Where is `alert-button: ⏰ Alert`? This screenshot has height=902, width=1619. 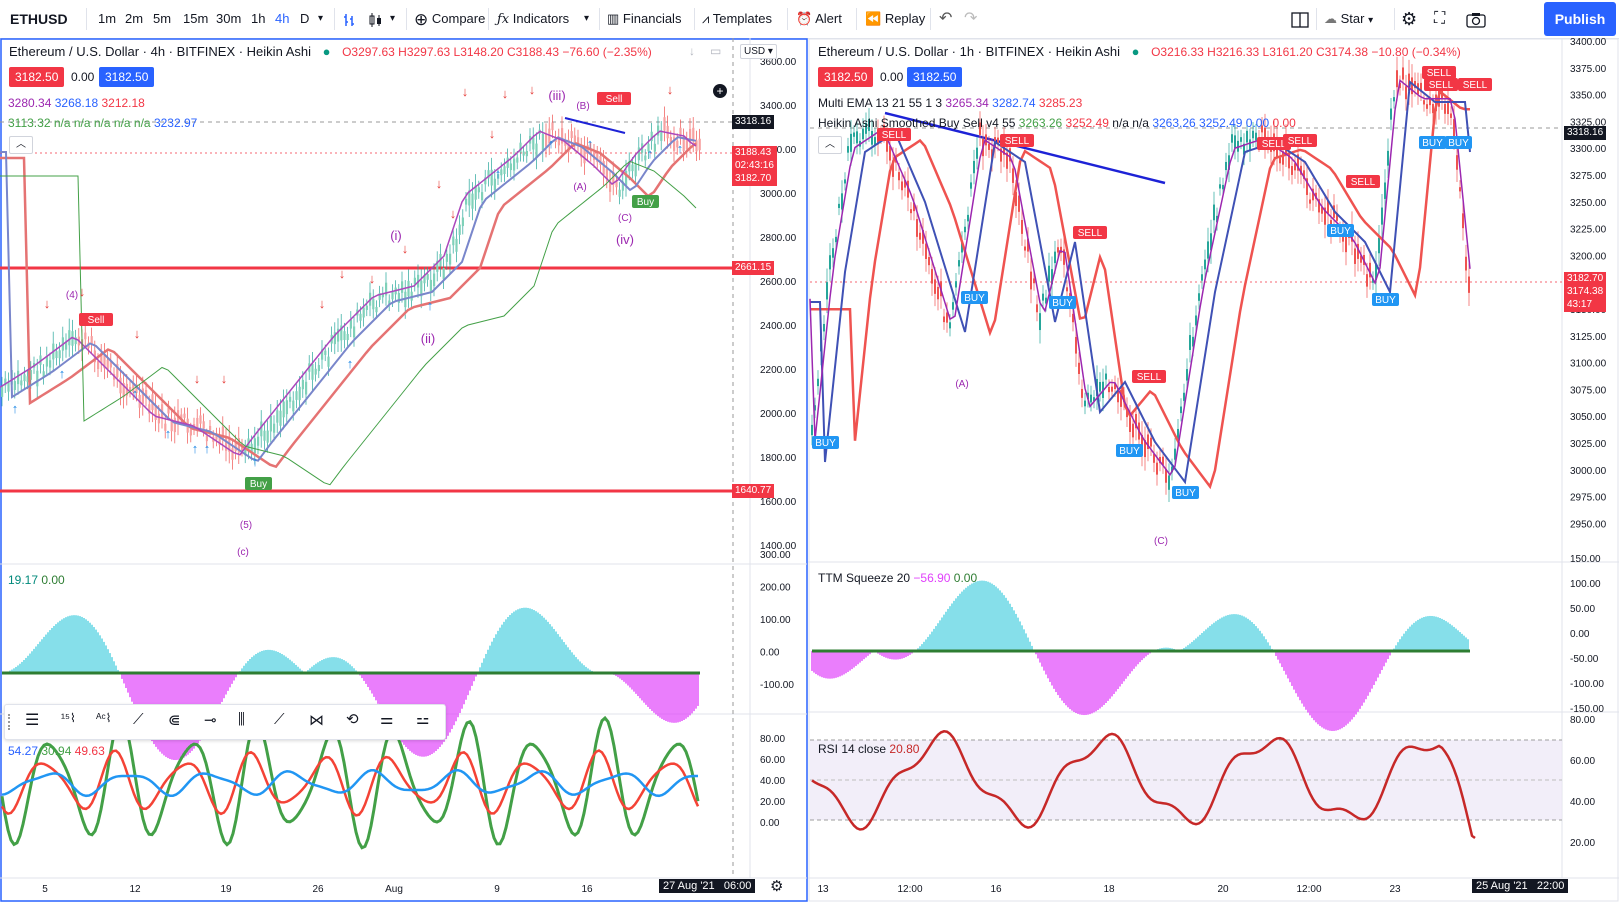
alert-button: ⏰ Alert is located at coordinates (819, 19).